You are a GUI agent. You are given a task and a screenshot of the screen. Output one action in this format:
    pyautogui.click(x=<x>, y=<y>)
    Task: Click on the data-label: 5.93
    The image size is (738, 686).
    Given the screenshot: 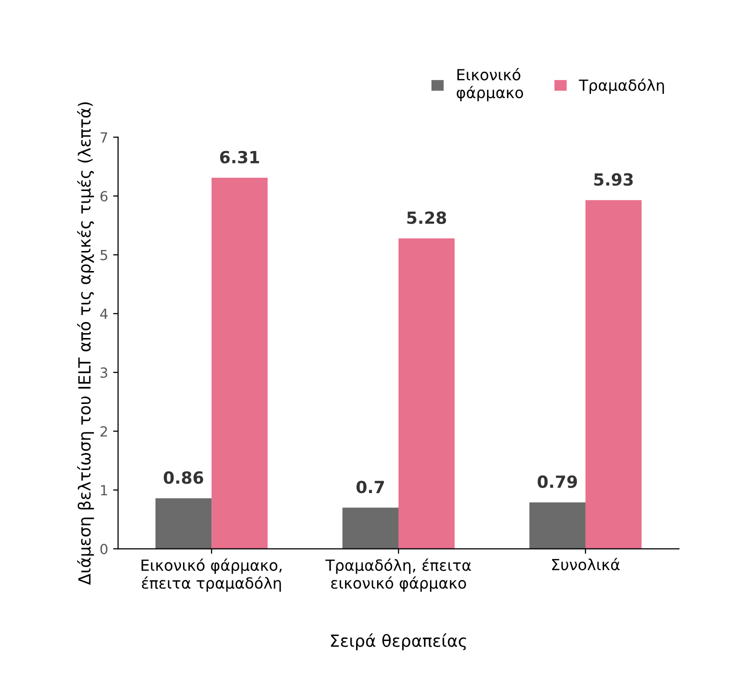 What is the action you would take?
    pyautogui.click(x=613, y=179)
    